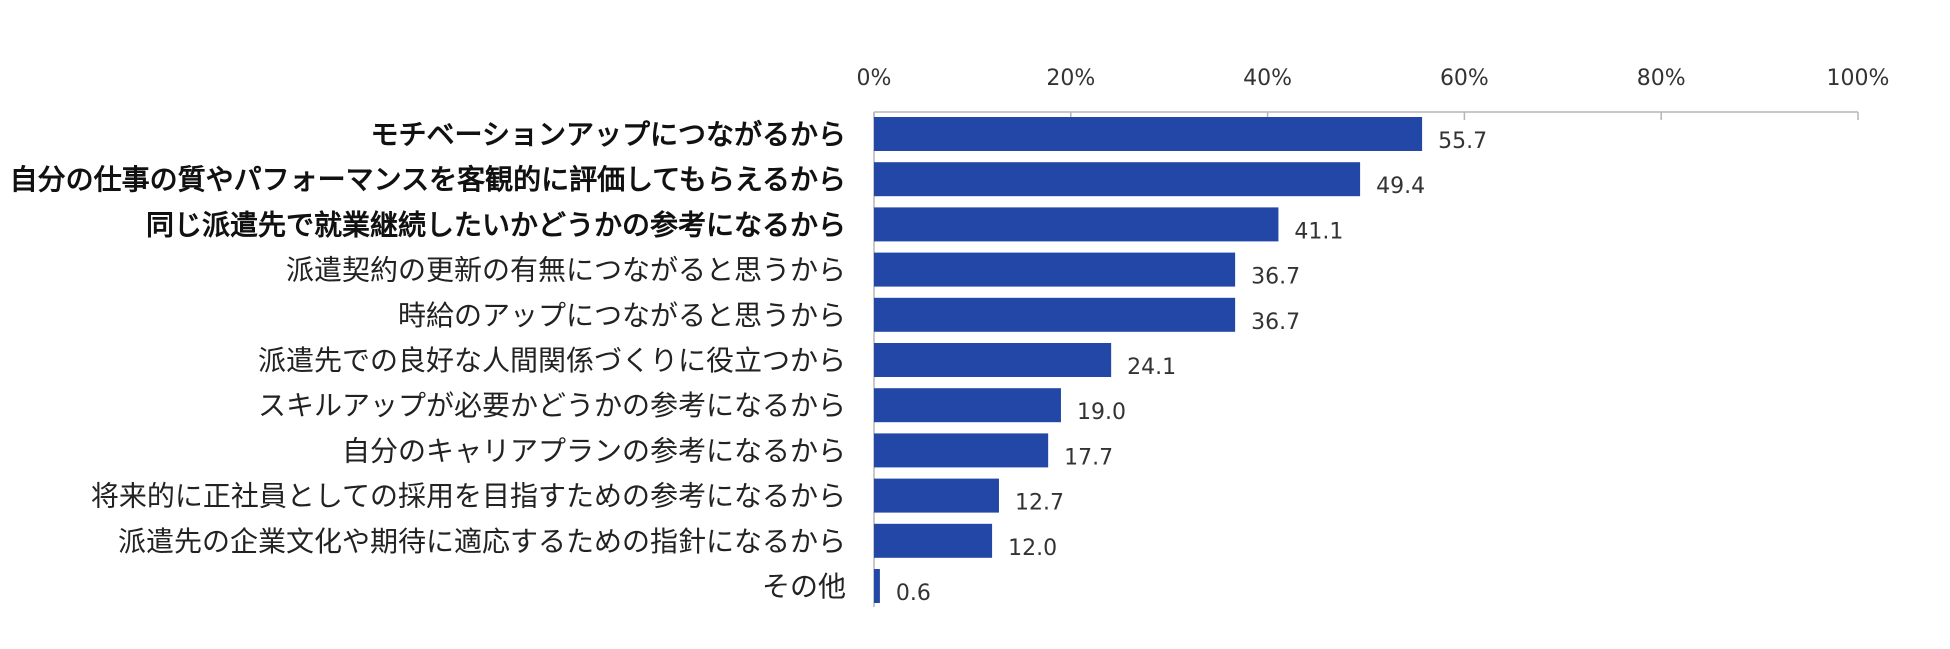 This screenshot has width=1950, height=649. Describe the element at coordinates (566, 270) in the screenshot. I see `category-label: 派遣契約の更新の有無につながると思うから` at that location.